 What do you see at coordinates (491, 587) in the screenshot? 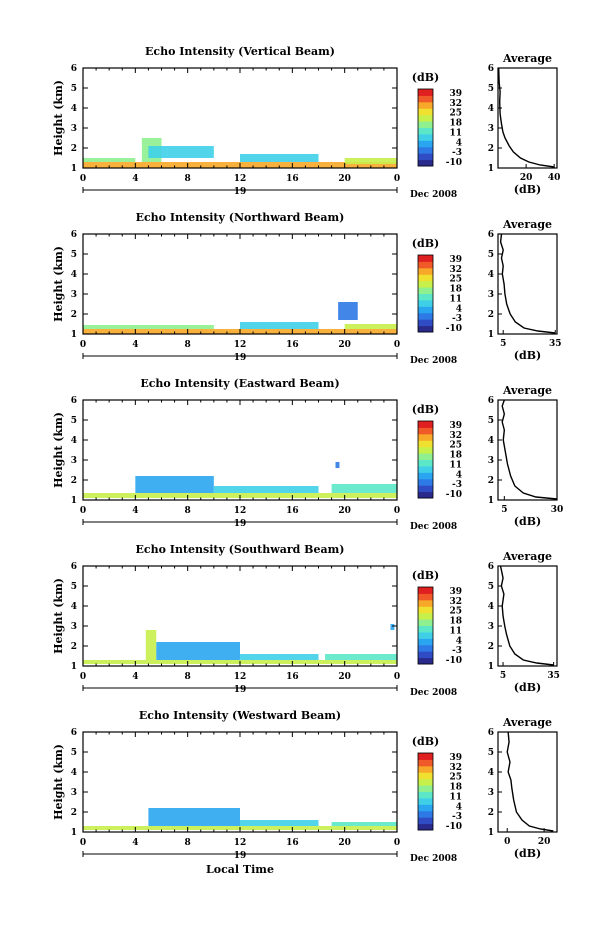
I see `average-y-tick-label: 5` at bounding box center [491, 587].